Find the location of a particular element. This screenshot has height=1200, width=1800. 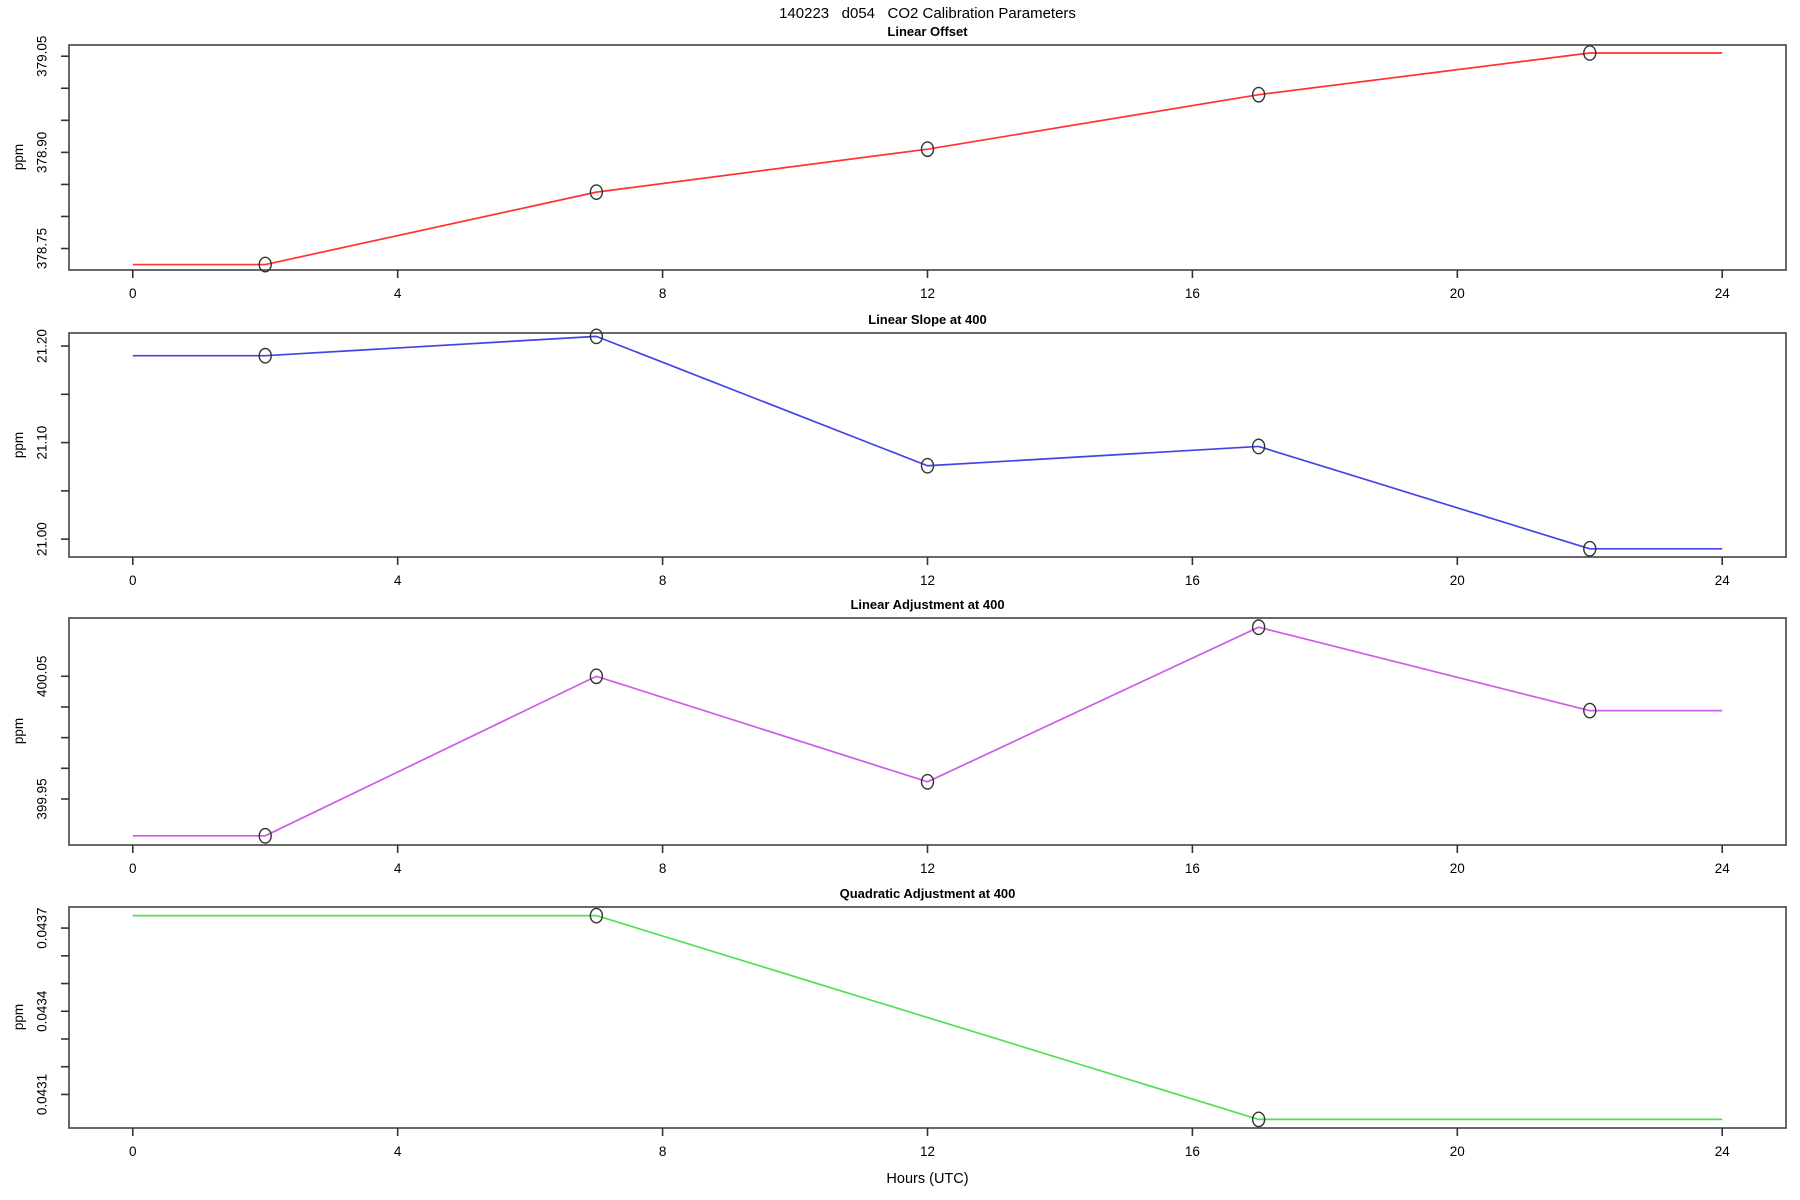

x-axis-label: Hours (UTC) is located at coordinates (927, 1179).